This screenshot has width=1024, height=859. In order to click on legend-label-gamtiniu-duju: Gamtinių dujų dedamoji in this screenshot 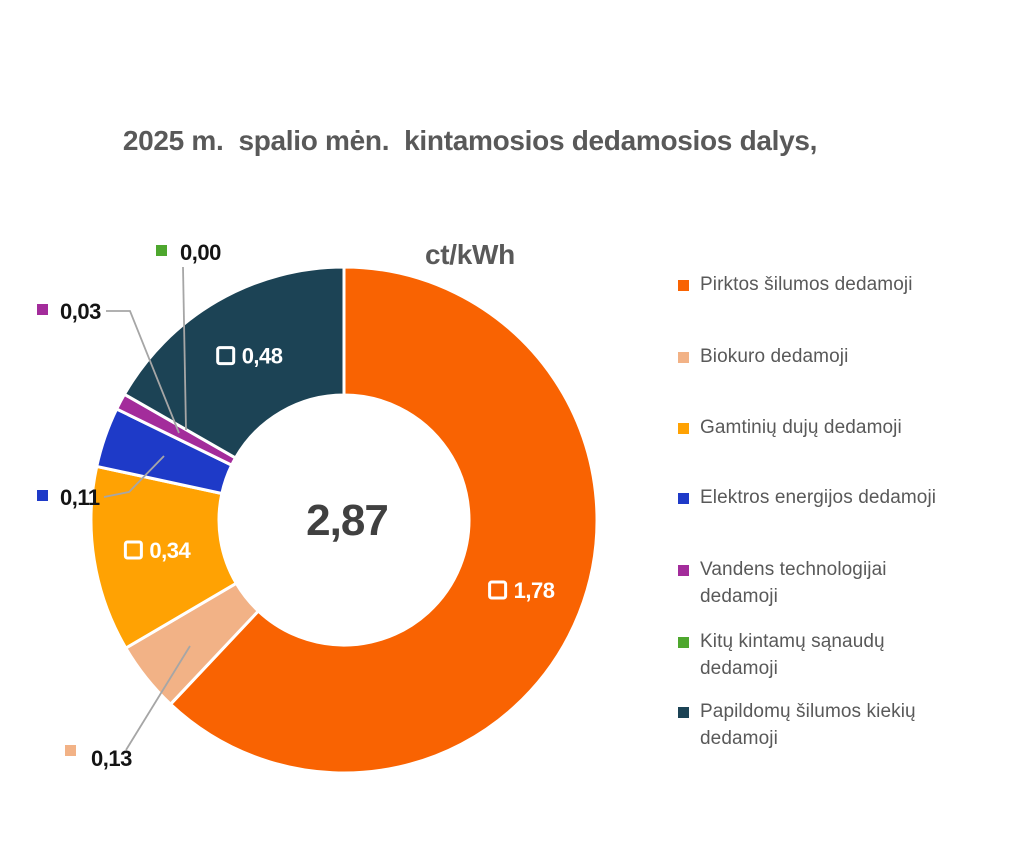, I will do `click(801, 427)`.